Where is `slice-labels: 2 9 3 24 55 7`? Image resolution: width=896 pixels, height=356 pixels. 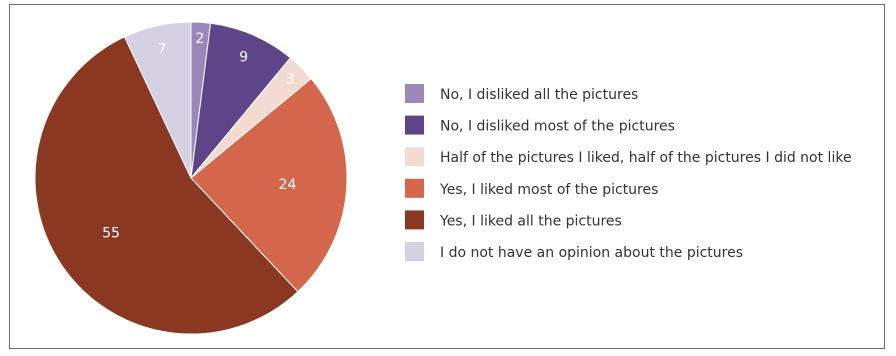
slice-labels: 2 9 3 24 55 7 is located at coordinates (199, 136).